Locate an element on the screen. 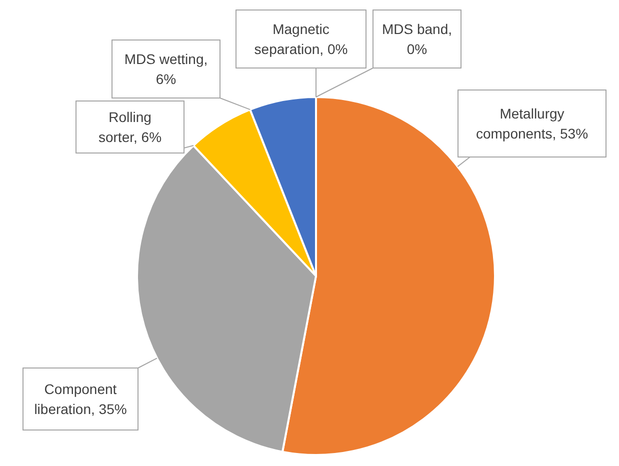 The height and width of the screenshot is (466, 619). slice-label: Rolling sorter, 6% is located at coordinates (130, 127).